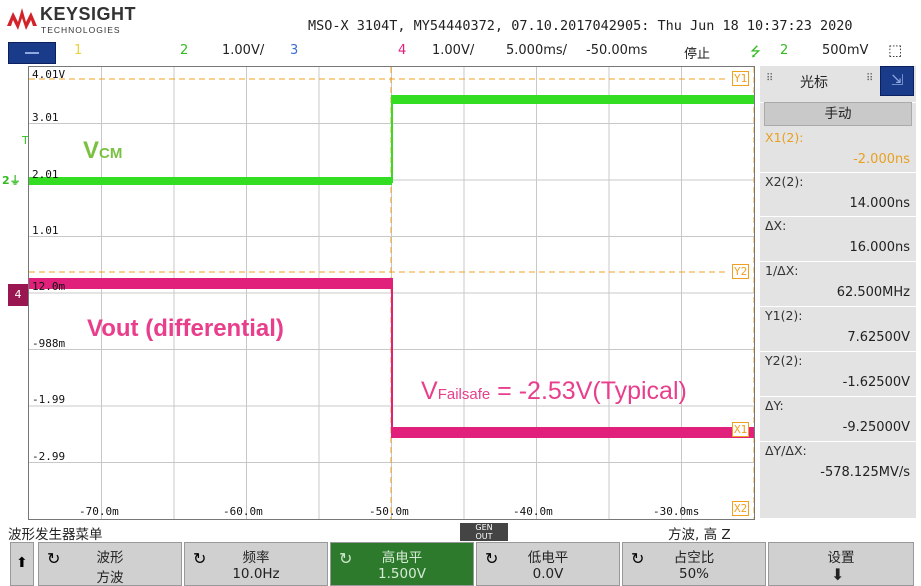 Image resolution: width=921 pixels, height=586 pixels. I want to click on channel-4-ground-marker: 4, so click(18, 295).